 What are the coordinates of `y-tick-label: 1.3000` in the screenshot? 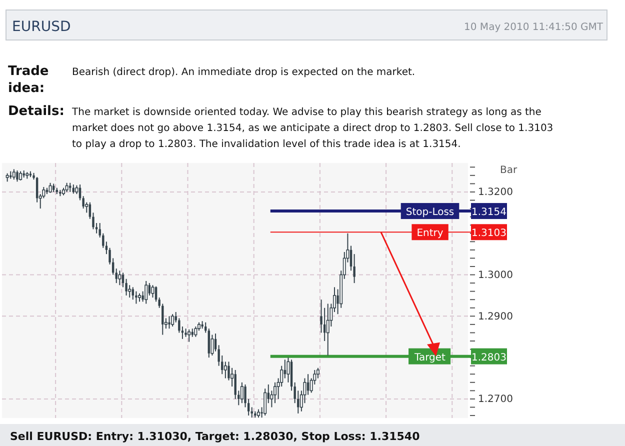 It's located at (495, 275).